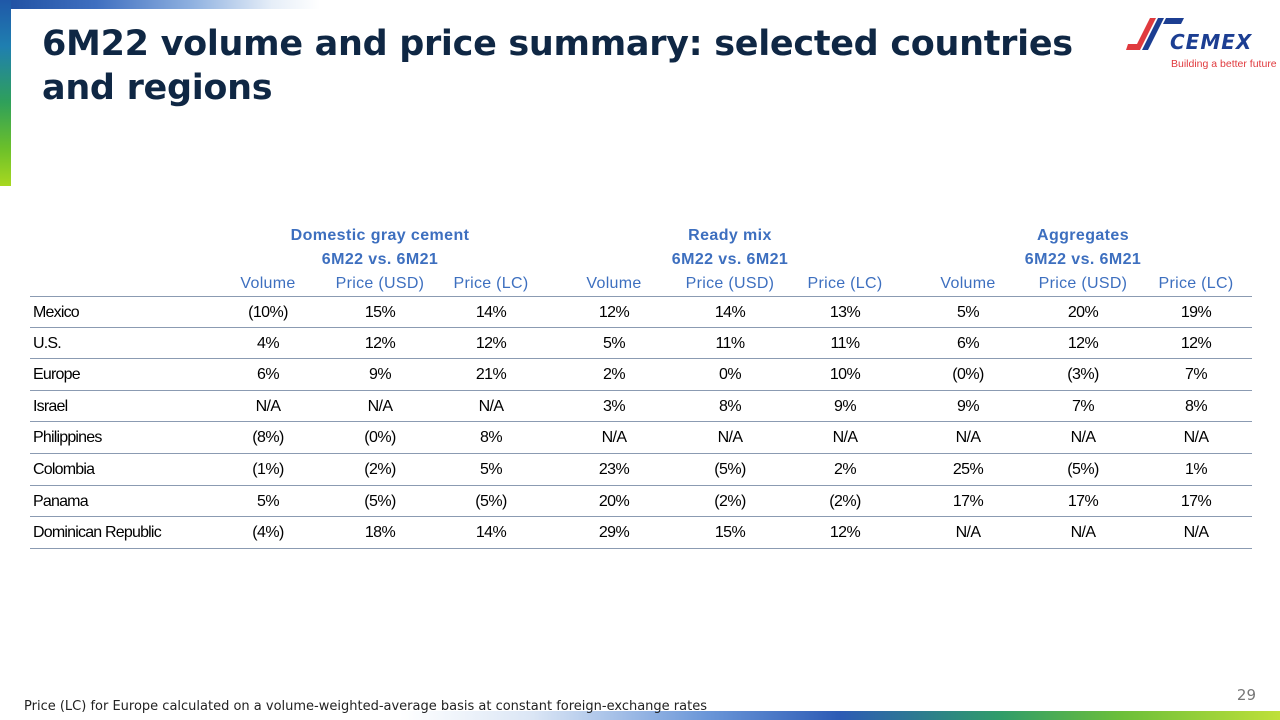 This screenshot has width=1280, height=720. What do you see at coordinates (1196, 469) in the screenshot?
I see `table-cell: 1%` at bounding box center [1196, 469].